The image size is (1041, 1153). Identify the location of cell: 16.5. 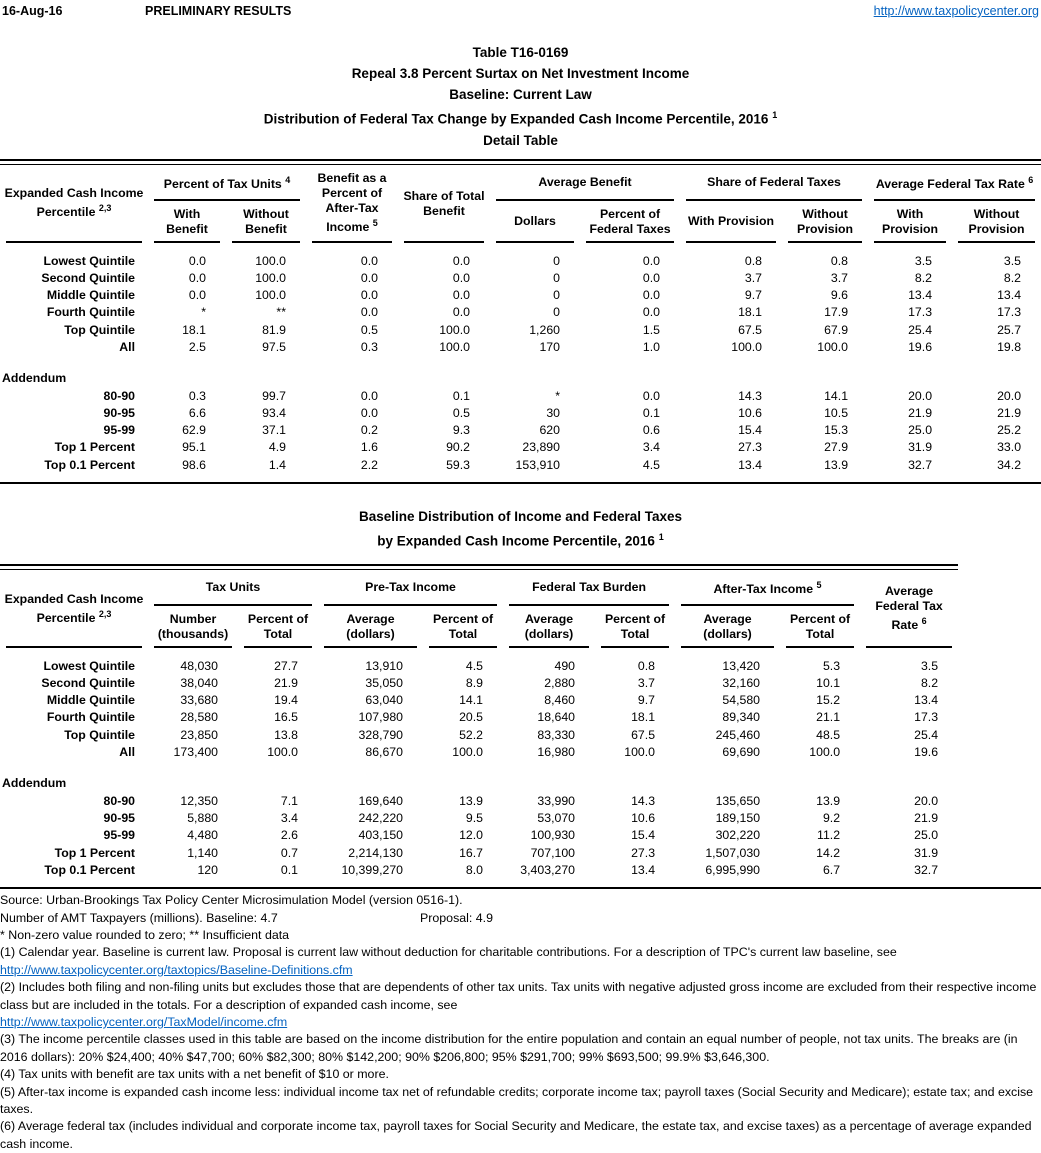
(286, 717).